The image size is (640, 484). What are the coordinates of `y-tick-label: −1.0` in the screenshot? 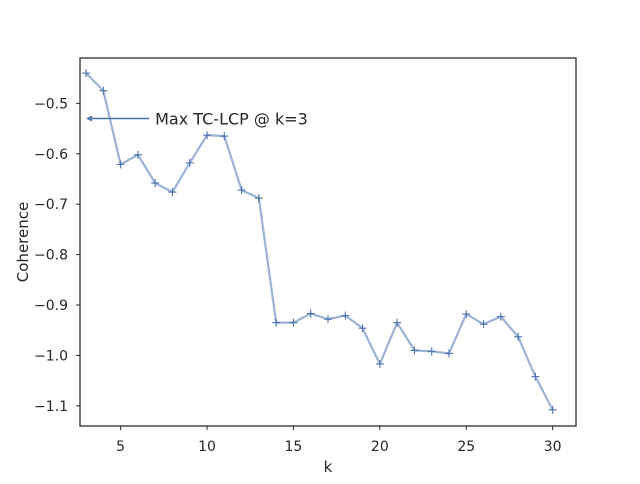 It's located at (51, 356).